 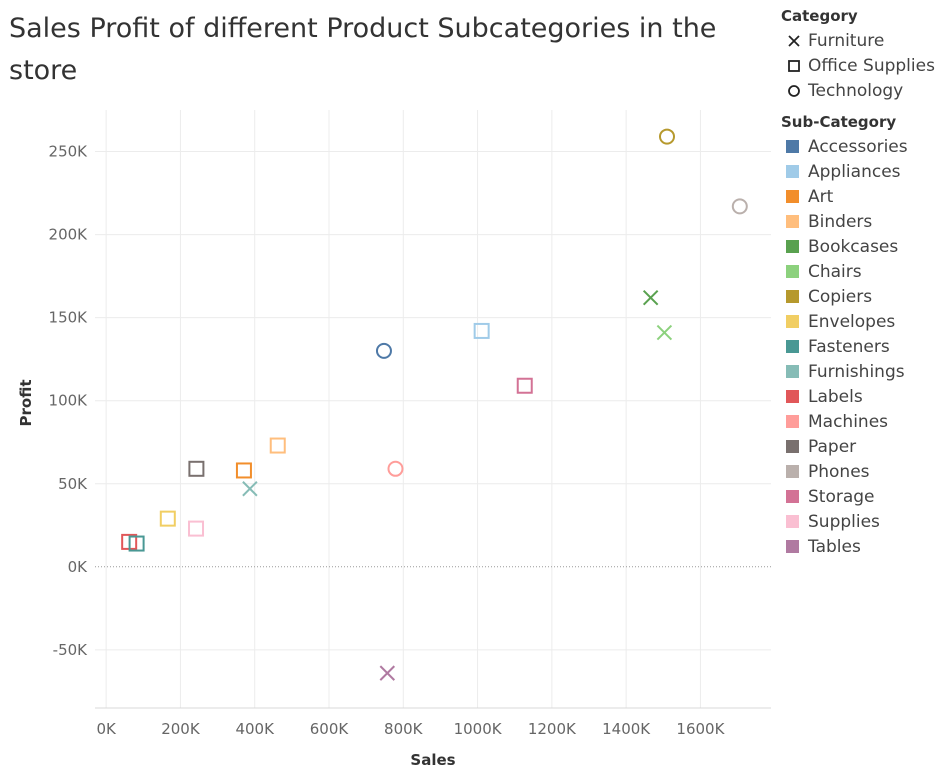 What do you see at coordinates (844, 521) in the screenshot?
I see `legend-label: Supplies` at bounding box center [844, 521].